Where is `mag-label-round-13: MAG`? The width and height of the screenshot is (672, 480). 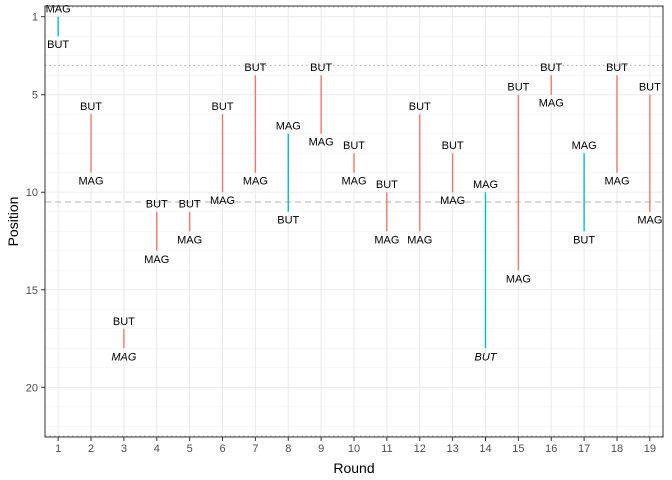
mag-label-round-13: MAG is located at coordinates (452, 201).